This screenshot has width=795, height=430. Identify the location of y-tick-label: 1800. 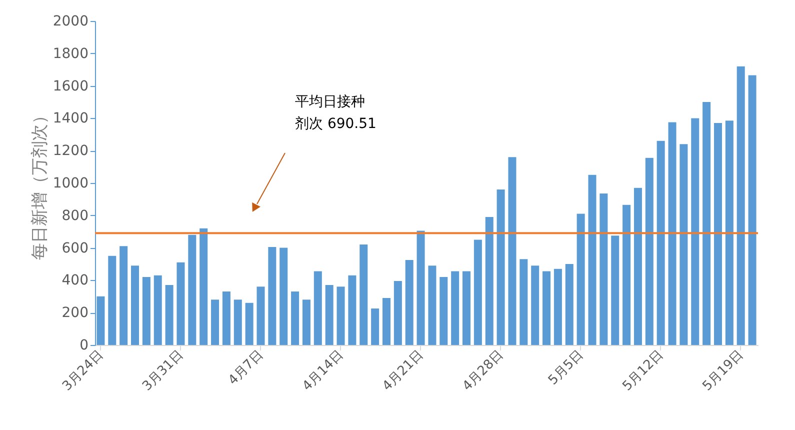
(70, 54).